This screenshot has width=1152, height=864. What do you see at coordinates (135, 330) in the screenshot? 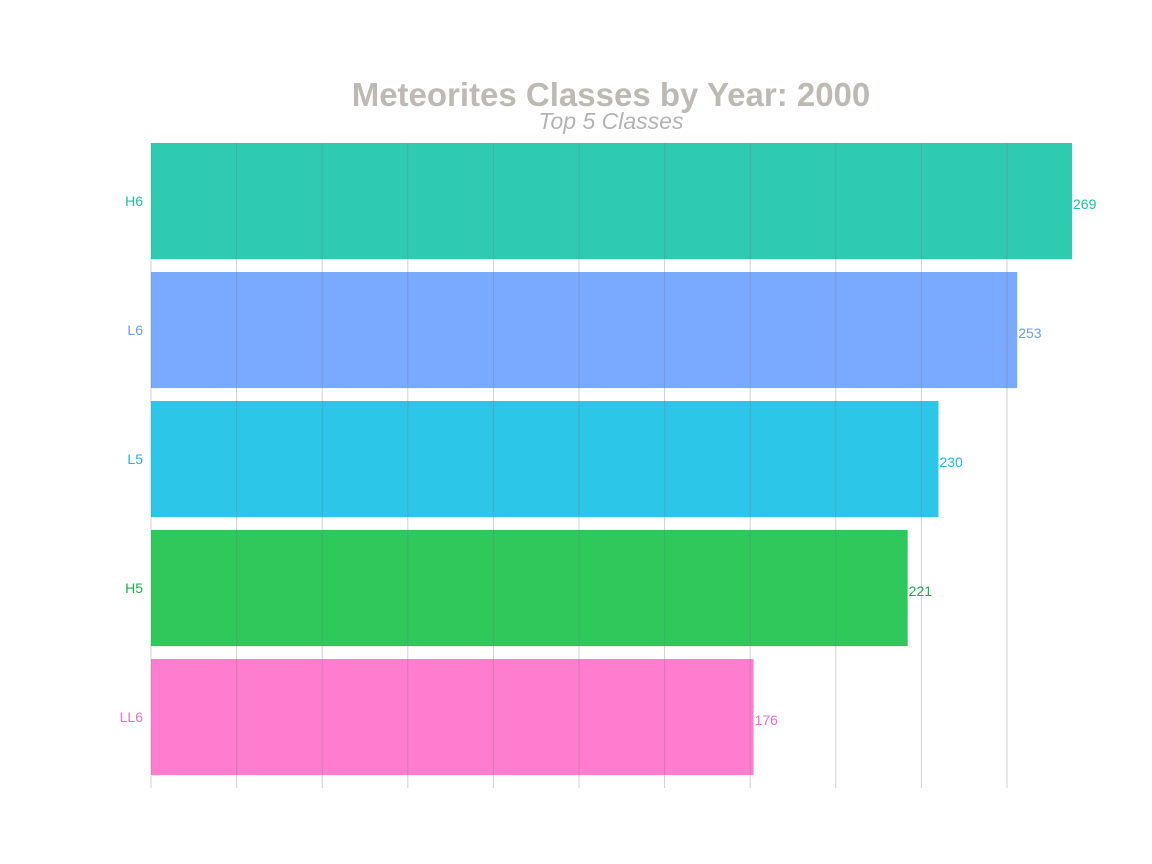
I see `category-label: L6` at bounding box center [135, 330].